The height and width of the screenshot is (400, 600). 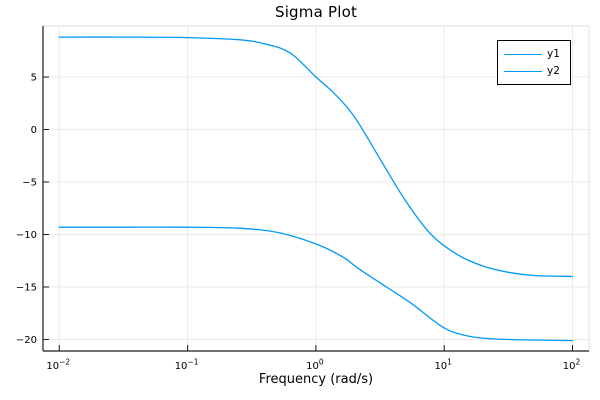 I want to click on legend-entry-y2: y2, so click(x=534, y=71).